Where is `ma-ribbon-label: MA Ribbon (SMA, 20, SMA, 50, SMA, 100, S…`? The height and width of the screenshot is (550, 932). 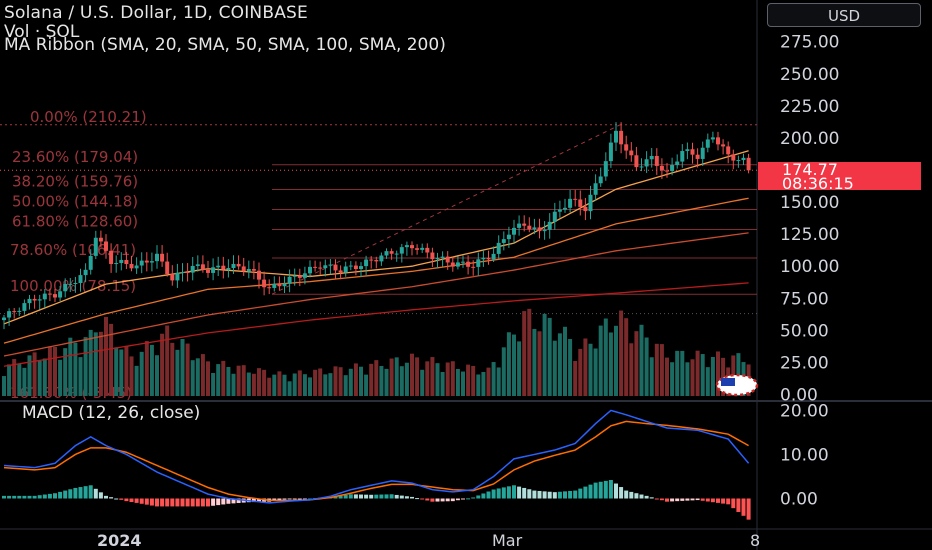 ma-ribbon-label: MA Ribbon (SMA, 20, SMA, 50, SMA, 100, S… is located at coordinates (225, 45).